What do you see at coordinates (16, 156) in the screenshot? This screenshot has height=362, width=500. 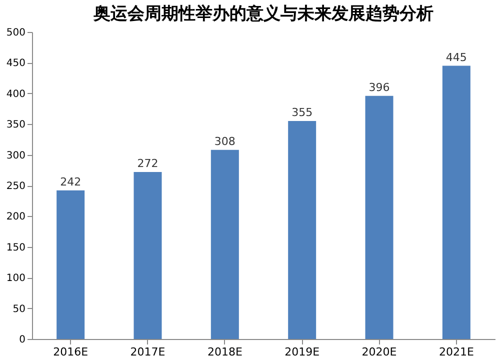 I see `y-tick-label: 300` at bounding box center [16, 156].